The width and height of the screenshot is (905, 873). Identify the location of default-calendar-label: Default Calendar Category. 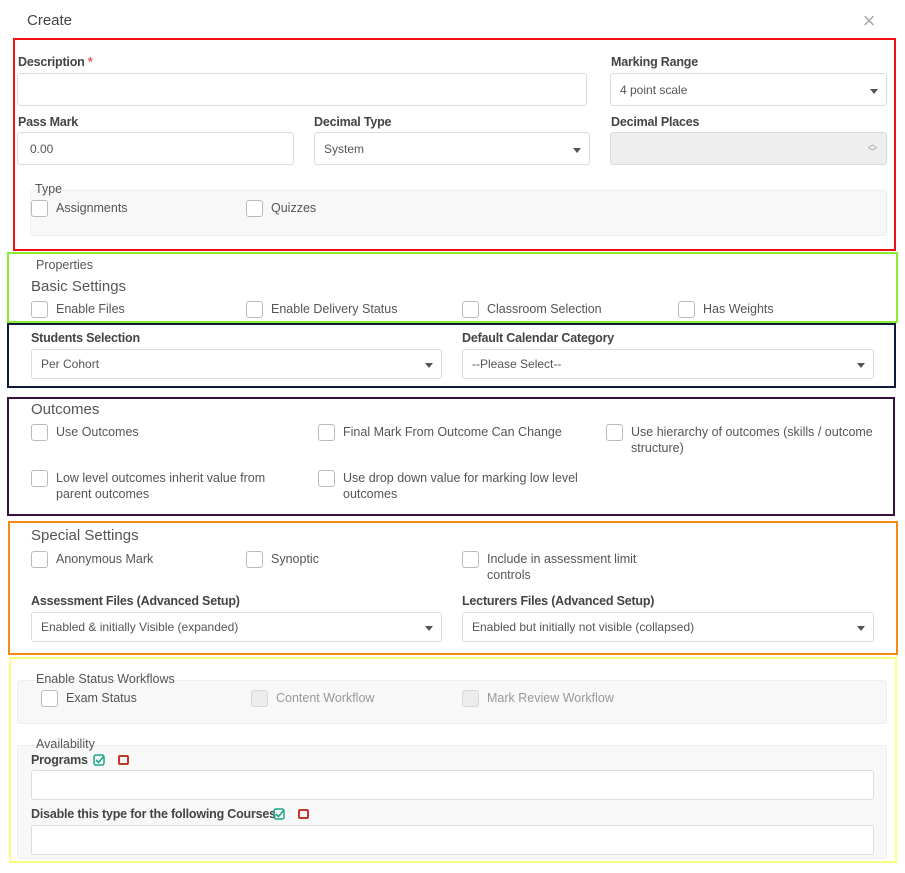
(538, 338).